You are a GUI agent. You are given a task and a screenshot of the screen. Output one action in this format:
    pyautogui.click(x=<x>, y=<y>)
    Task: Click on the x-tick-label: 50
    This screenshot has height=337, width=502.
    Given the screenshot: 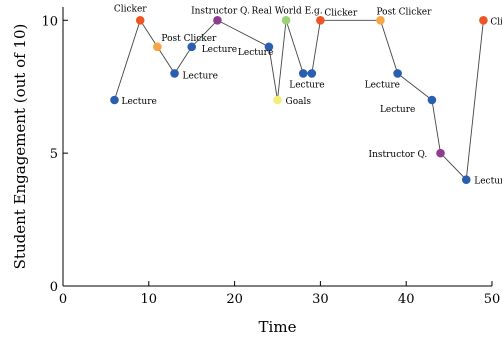 What is the action you would take?
    pyautogui.click(x=492, y=299)
    